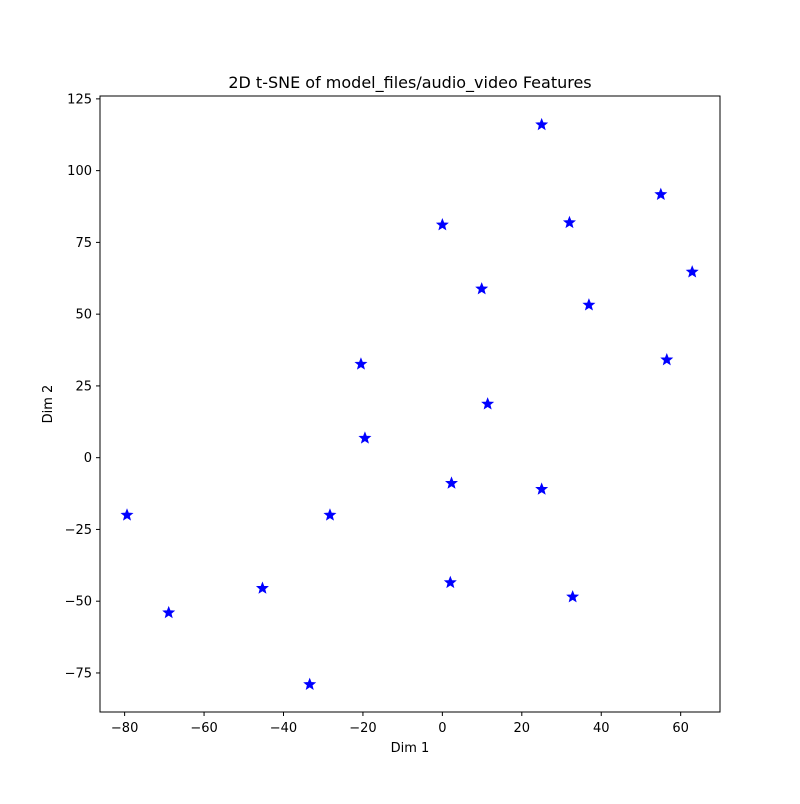 The width and height of the screenshot is (800, 804). Describe the element at coordinates (522, 728) in the screenshot. I see `x-tick-label: 20` at that location.